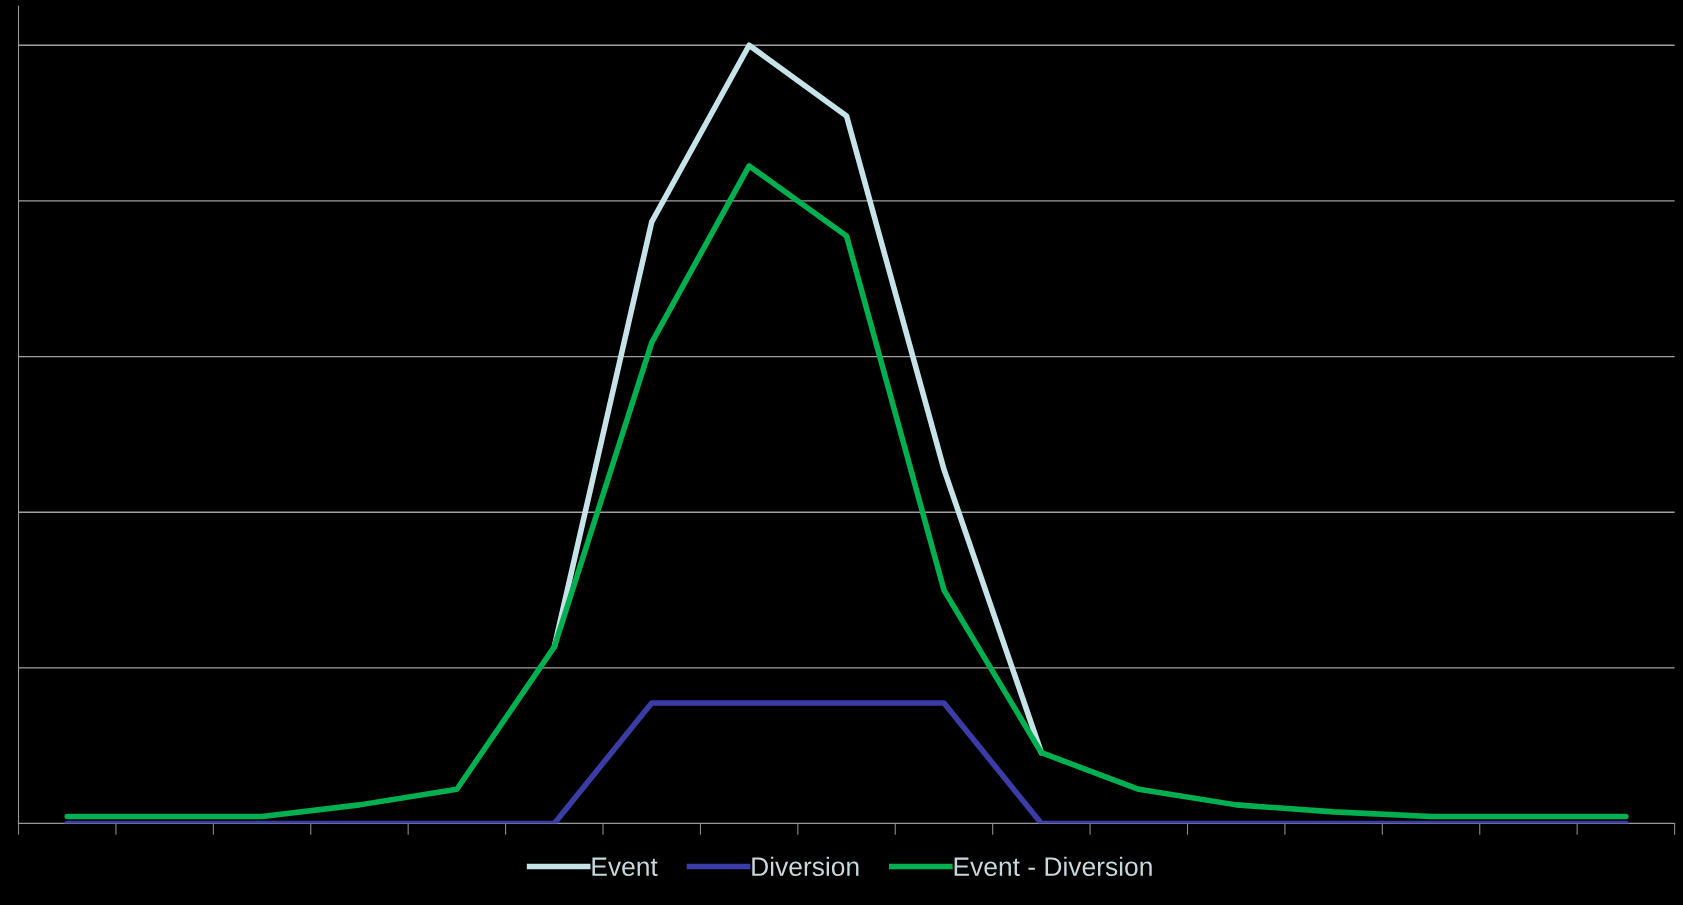 This screenshot has width=1683, height=905. Describe the element at coordinates (1053, 866) in the screenshot. I see `legend-label: Event - Diversion` at that location.